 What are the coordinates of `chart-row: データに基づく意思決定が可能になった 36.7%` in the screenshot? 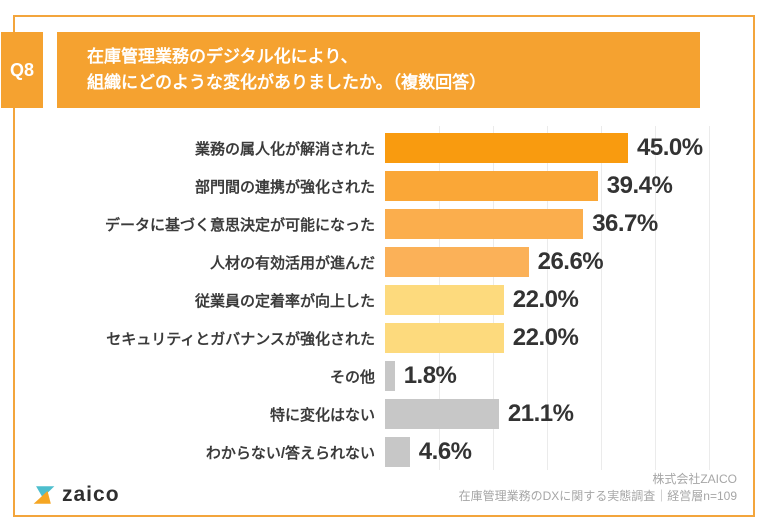 It's located at (358, 224).